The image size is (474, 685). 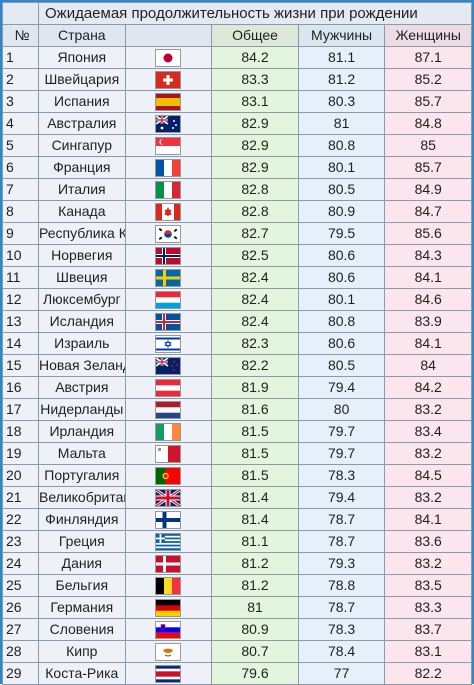 What do you see at coordinates (428, 211) in the screenshot?
I see `women-value: 84.7` at bounding box center [428, 211].